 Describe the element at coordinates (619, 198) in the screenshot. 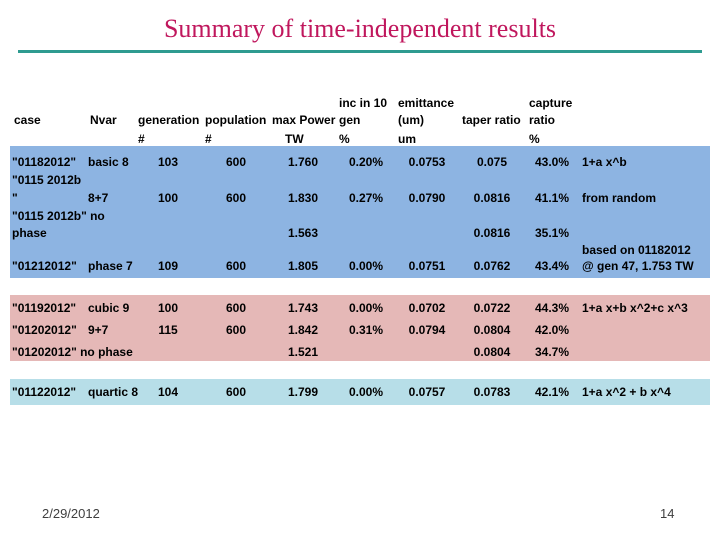

I see `cell-note: from random` at that location.